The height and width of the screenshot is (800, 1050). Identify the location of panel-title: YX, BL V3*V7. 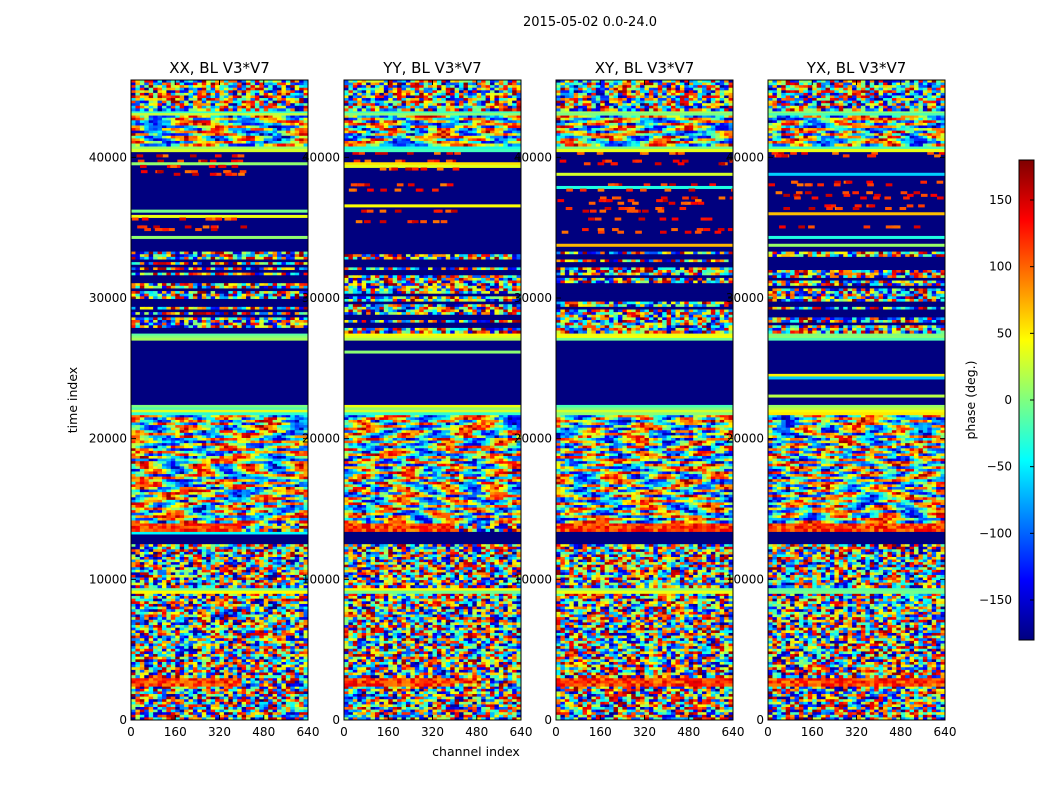
(856, 68).